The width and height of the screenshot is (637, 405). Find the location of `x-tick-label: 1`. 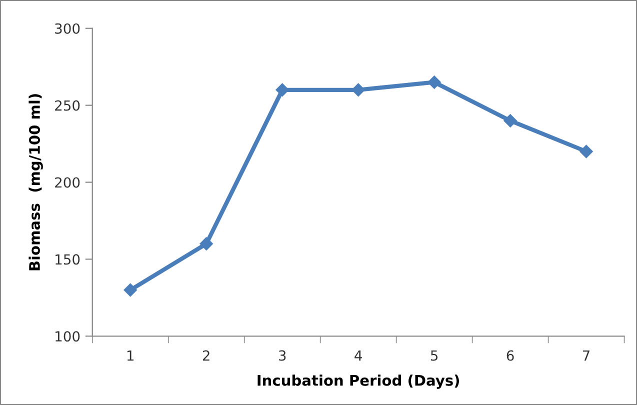

x-tick-label: 1 is located at coordinates (130, 355).